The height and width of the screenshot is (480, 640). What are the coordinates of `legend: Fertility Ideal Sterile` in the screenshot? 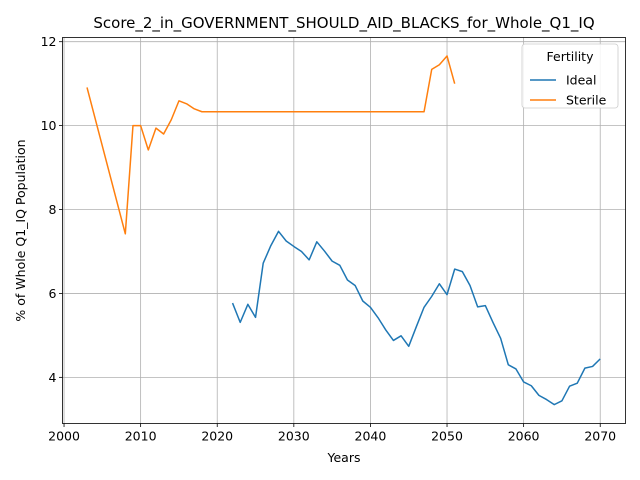 It's located at (570, 76).